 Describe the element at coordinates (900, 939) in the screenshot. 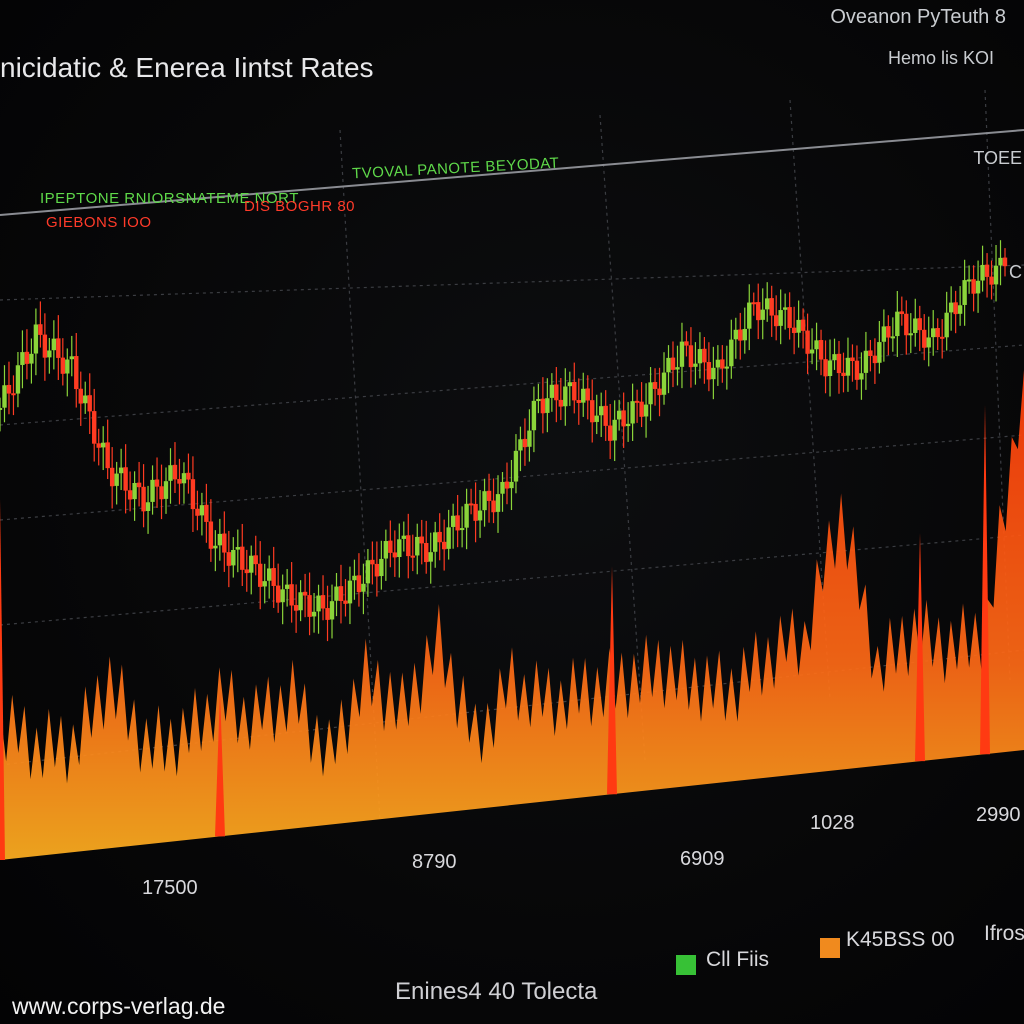

I see `legend-label: K45BSS 00` at that location.